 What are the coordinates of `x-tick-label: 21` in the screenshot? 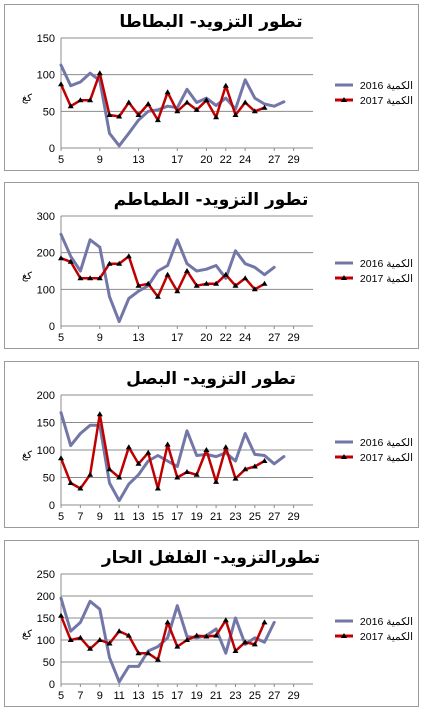 It's located at (216, 696).